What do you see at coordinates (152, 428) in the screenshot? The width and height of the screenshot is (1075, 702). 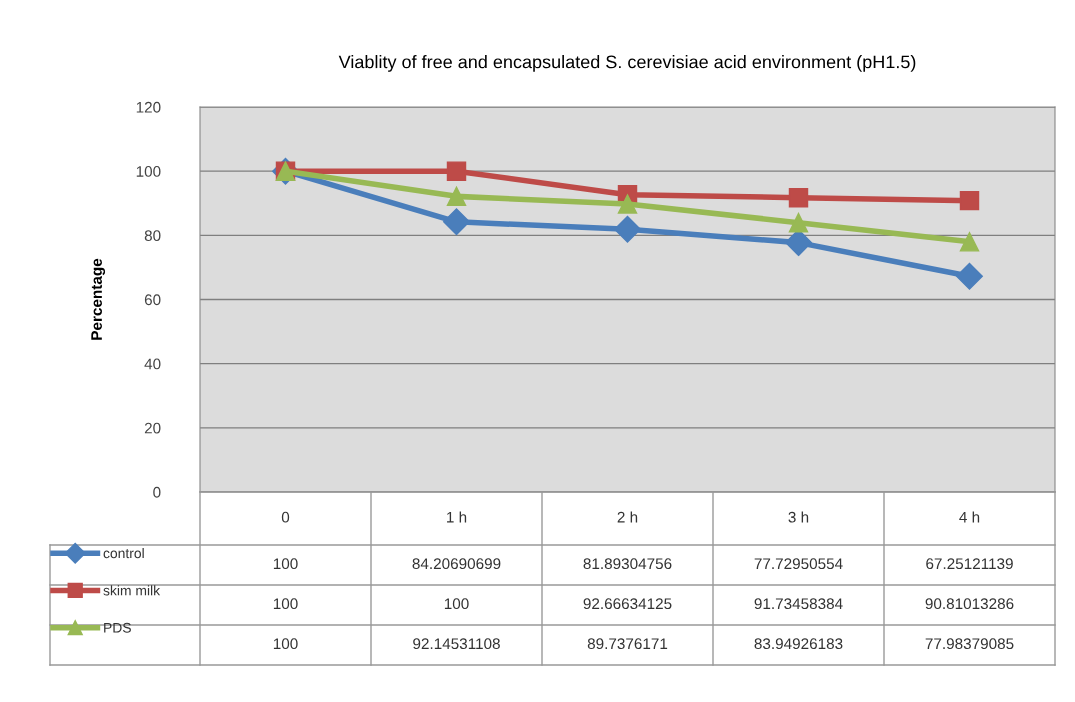 I see `y-tick-label: 20` at bounding box center [152, 428].